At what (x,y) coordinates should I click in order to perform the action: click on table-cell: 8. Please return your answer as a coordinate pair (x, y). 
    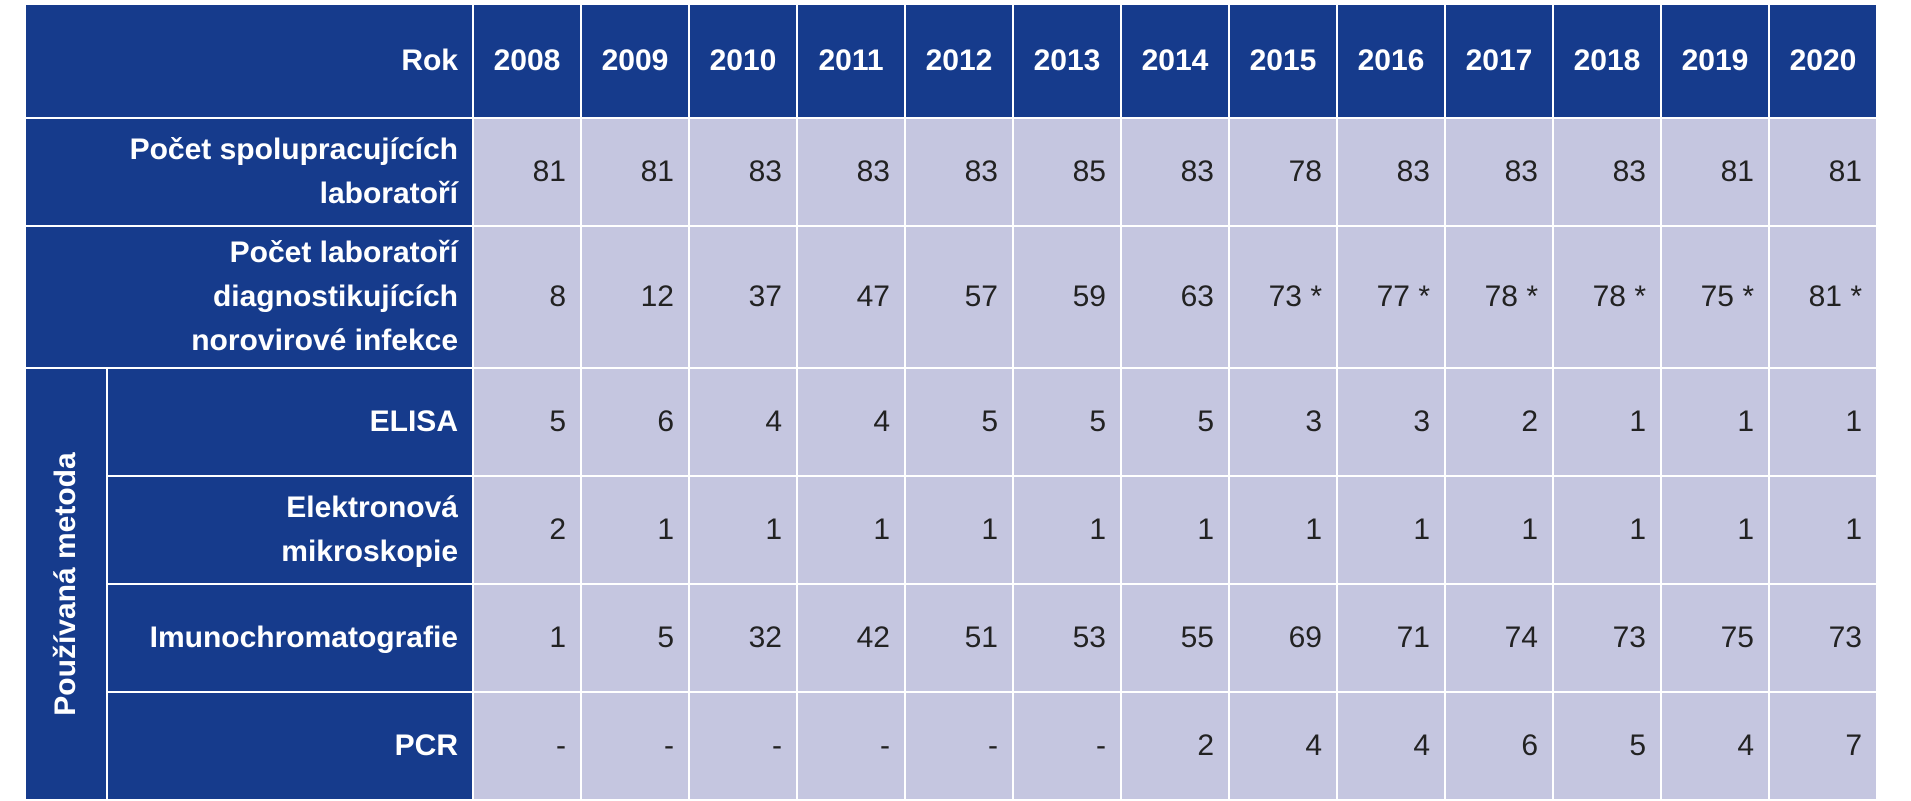
    Looking at the image, I should click on (527, 297).